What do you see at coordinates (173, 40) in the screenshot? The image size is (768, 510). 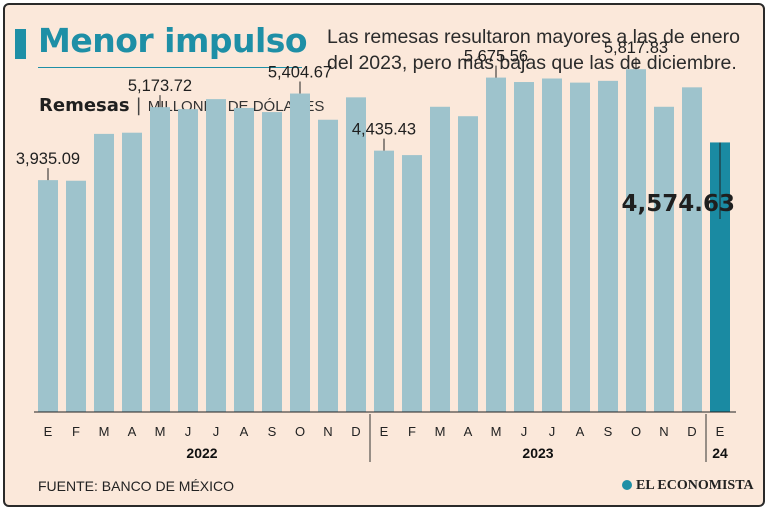 I see `headline: Menor impulso` at bounding box center [173, 40].